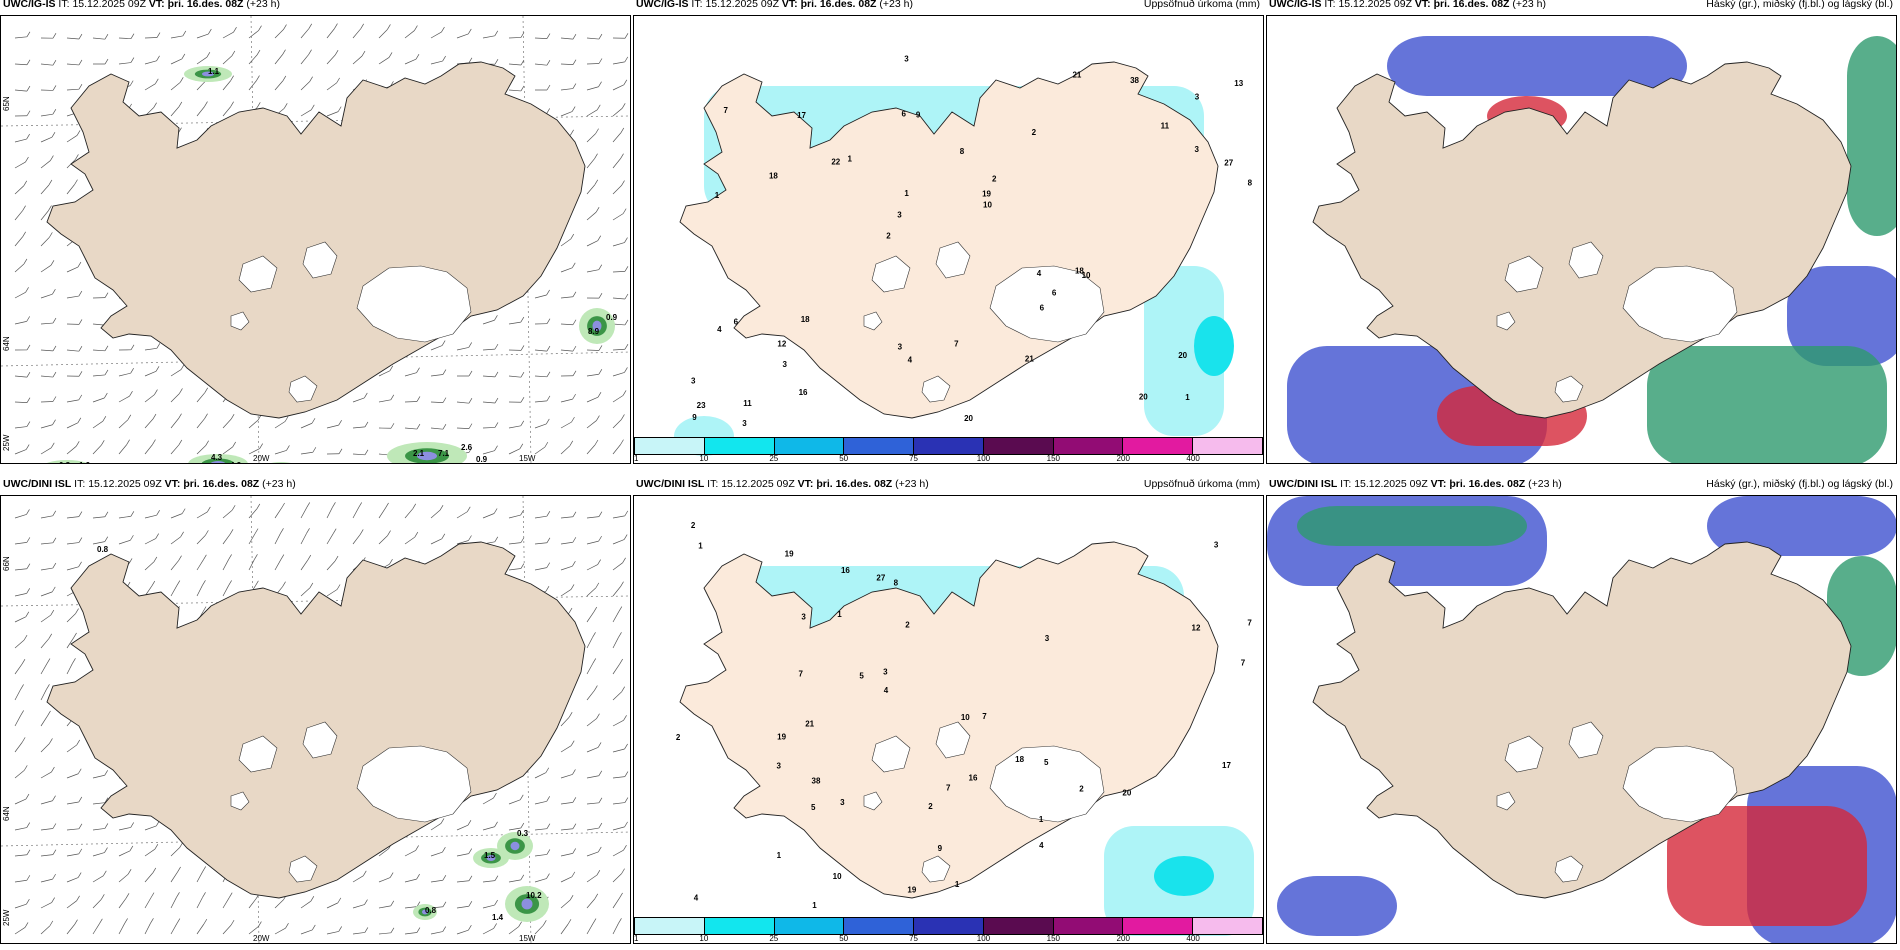  What do you see at coordinates (1238, 83) in the screenshot?
I see `precip-value: 13` at bounding box center [1238, 83].